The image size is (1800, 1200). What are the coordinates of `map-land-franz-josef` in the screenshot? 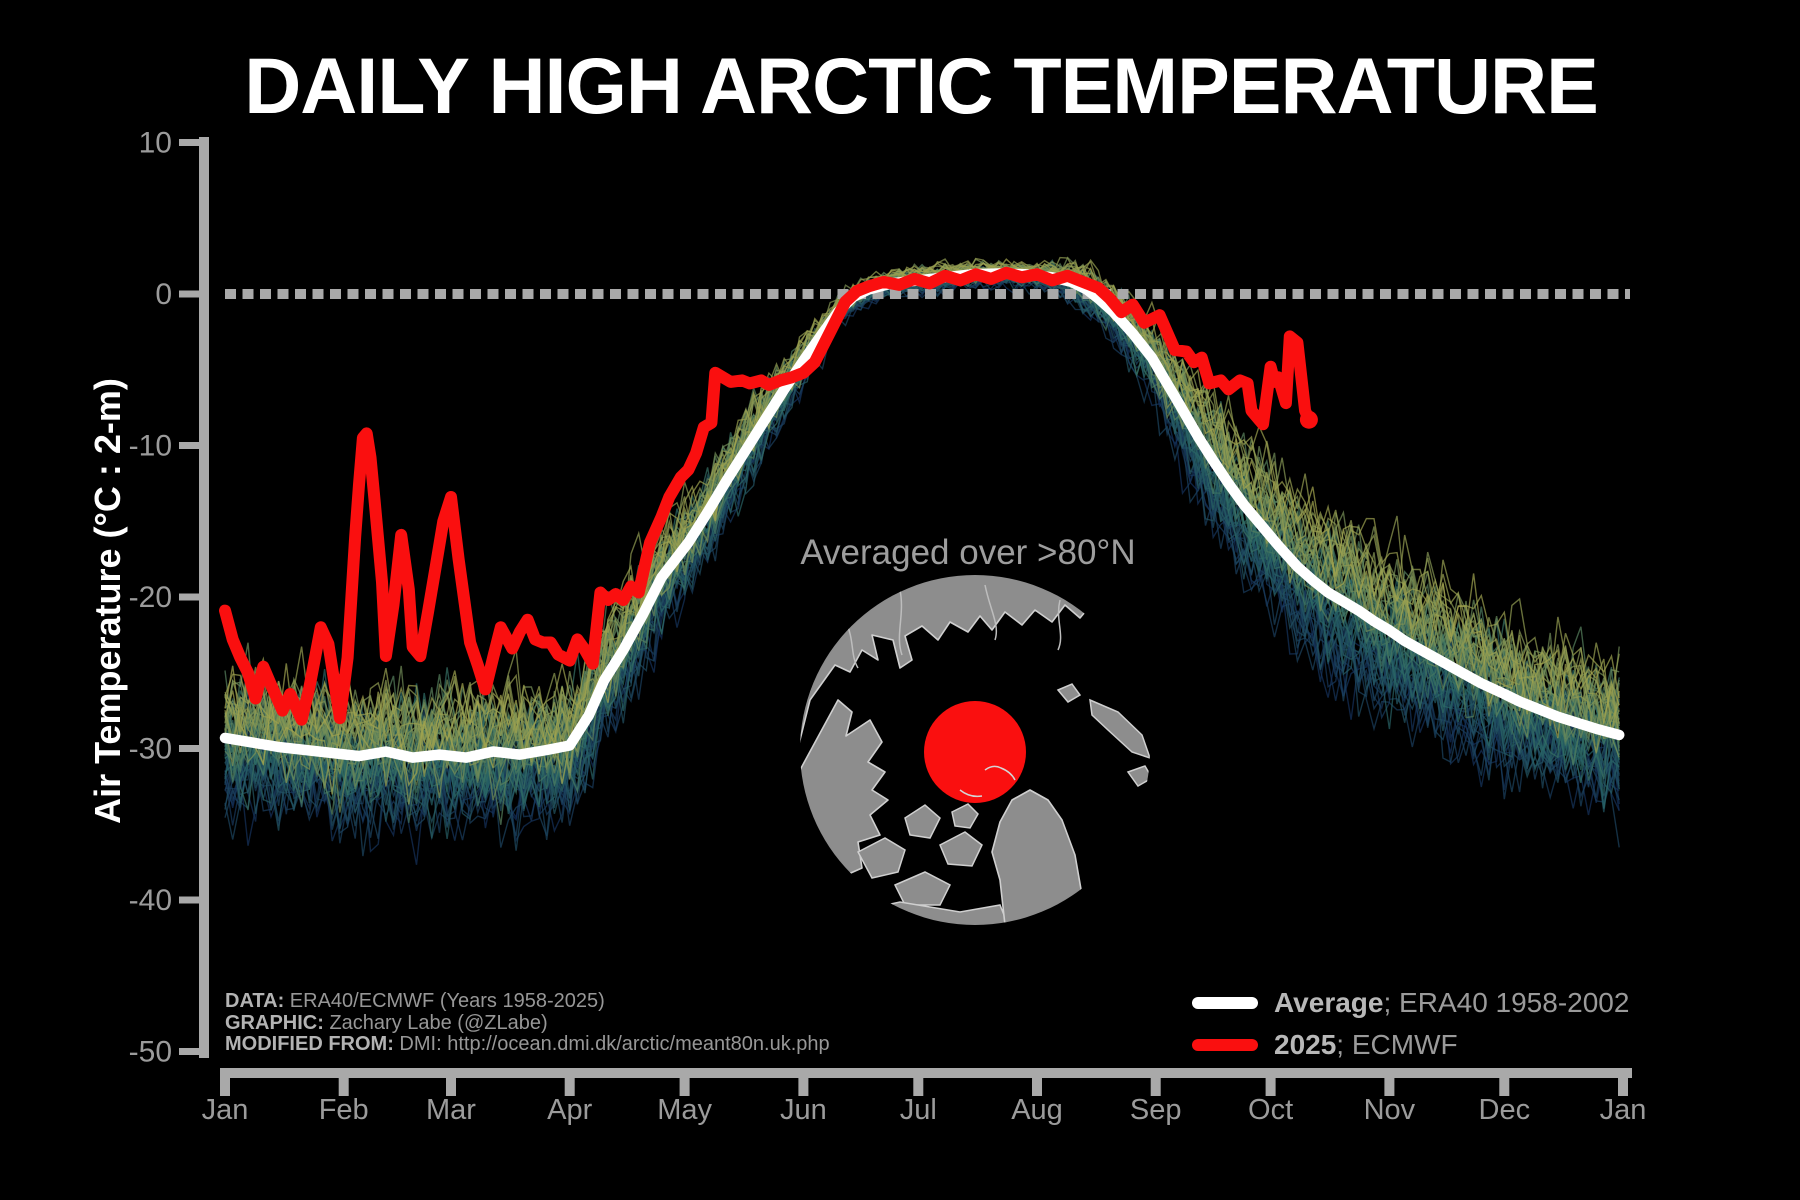 It's located at (1119, 729).